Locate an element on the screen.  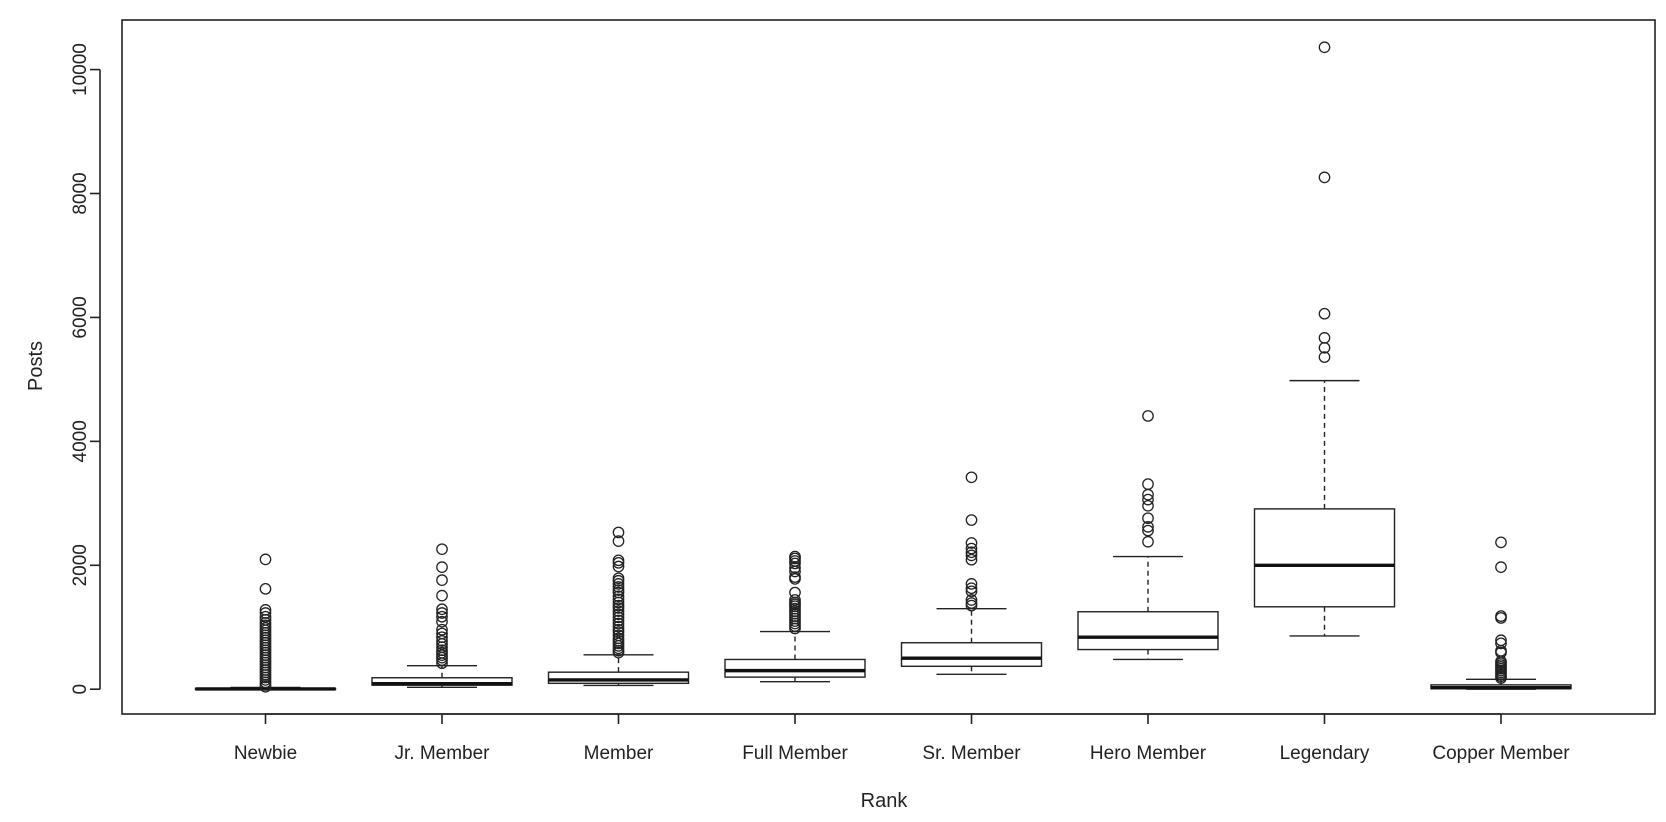
x-tick-label: Newbie is located at coordinates (265, 753).